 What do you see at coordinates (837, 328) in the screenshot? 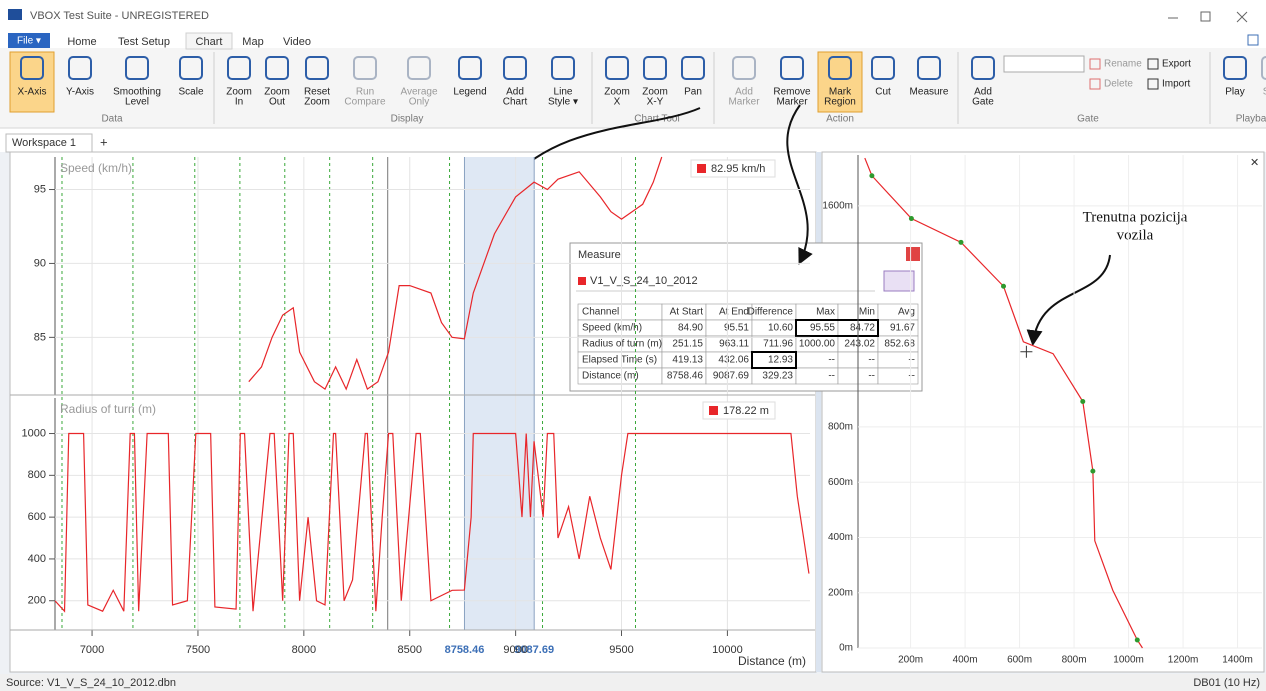
I see `highlight-box` at bounding box center [837, 328].